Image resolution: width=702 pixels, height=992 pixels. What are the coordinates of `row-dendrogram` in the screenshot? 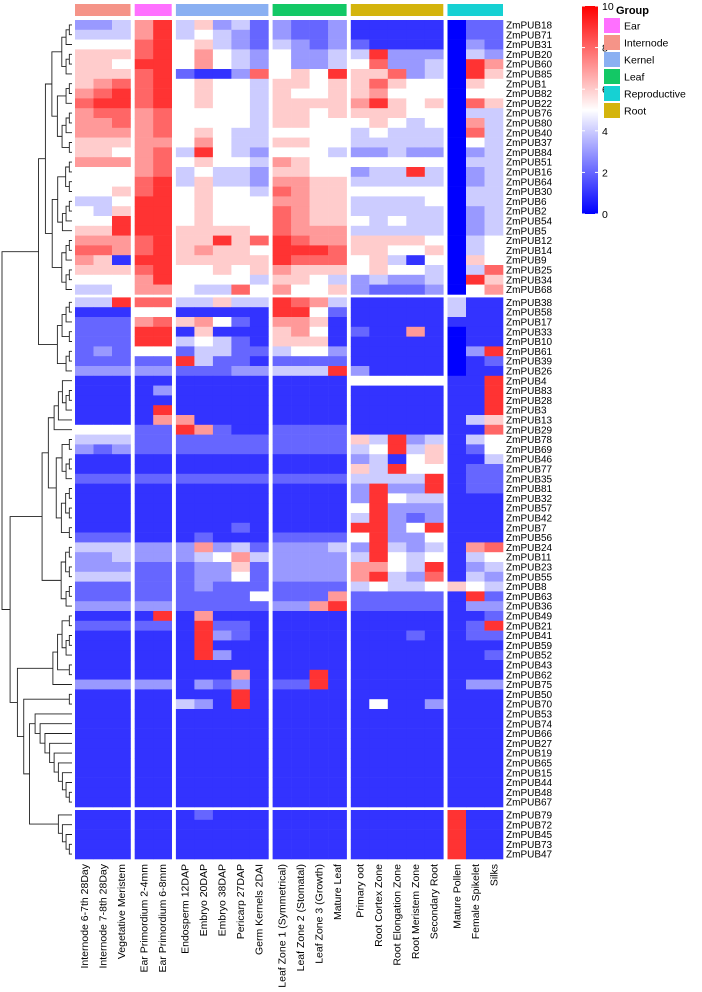 It's located at (36, 439).